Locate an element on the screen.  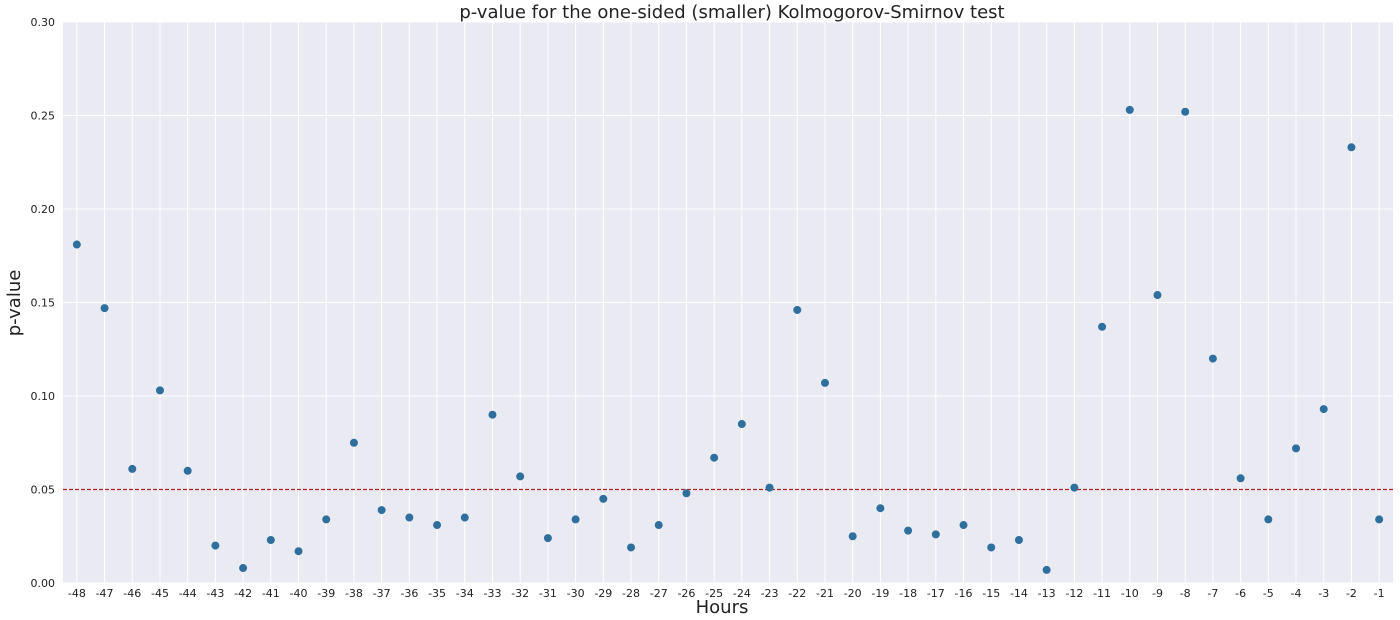
x-tick-label: -3 is located at coordinates (1323, 593).